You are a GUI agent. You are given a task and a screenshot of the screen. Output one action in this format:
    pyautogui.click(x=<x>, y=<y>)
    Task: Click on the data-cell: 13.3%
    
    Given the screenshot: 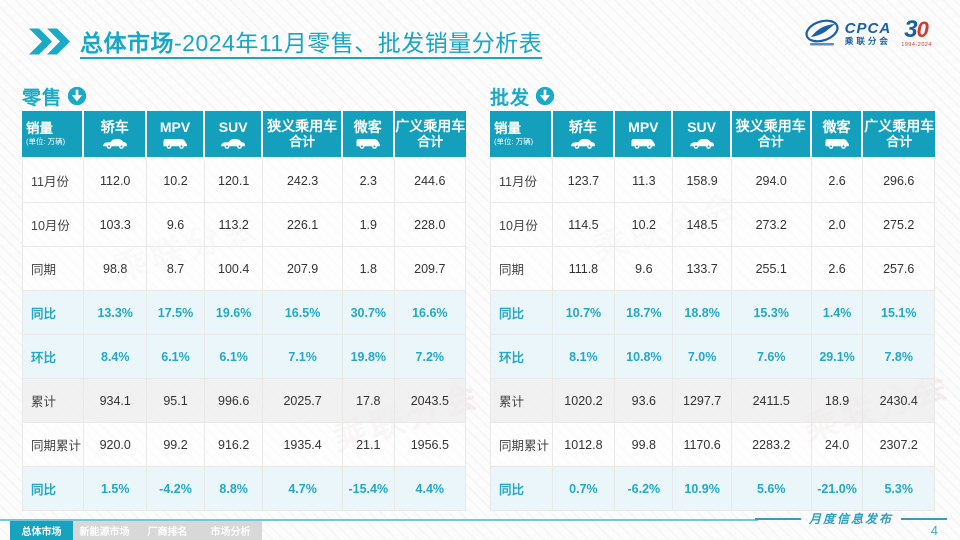 What is the action you would take?
    pyautogui.click(x=115, y=313)
    